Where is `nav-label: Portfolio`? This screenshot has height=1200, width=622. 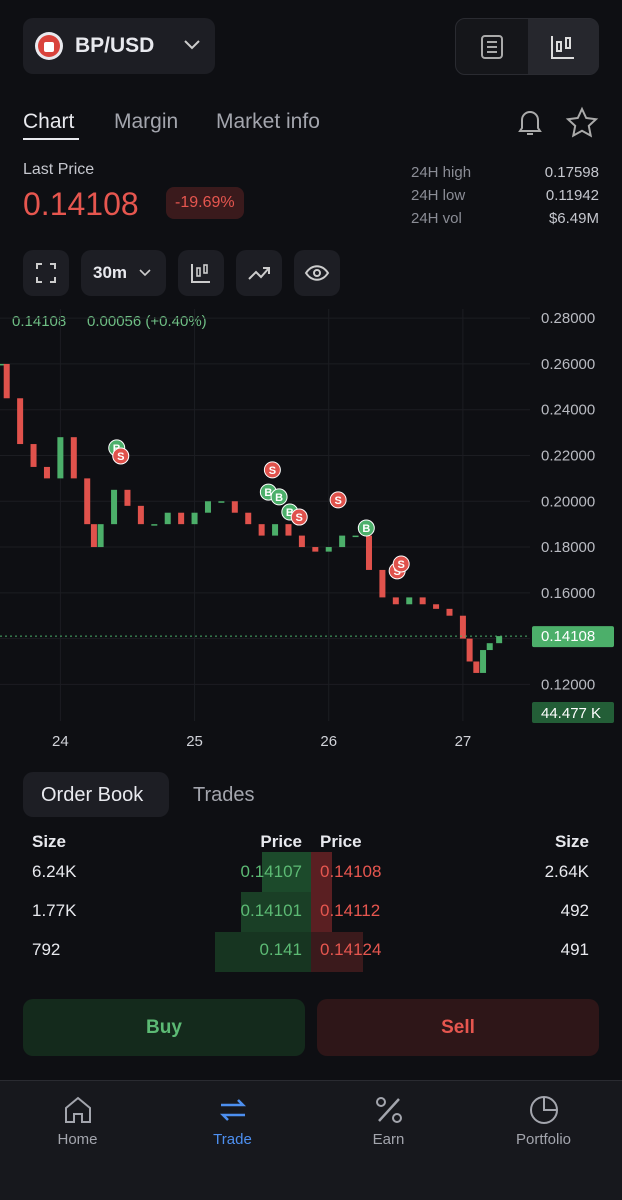 nav-label: Portfolio is located at coordinates (543, 1139).